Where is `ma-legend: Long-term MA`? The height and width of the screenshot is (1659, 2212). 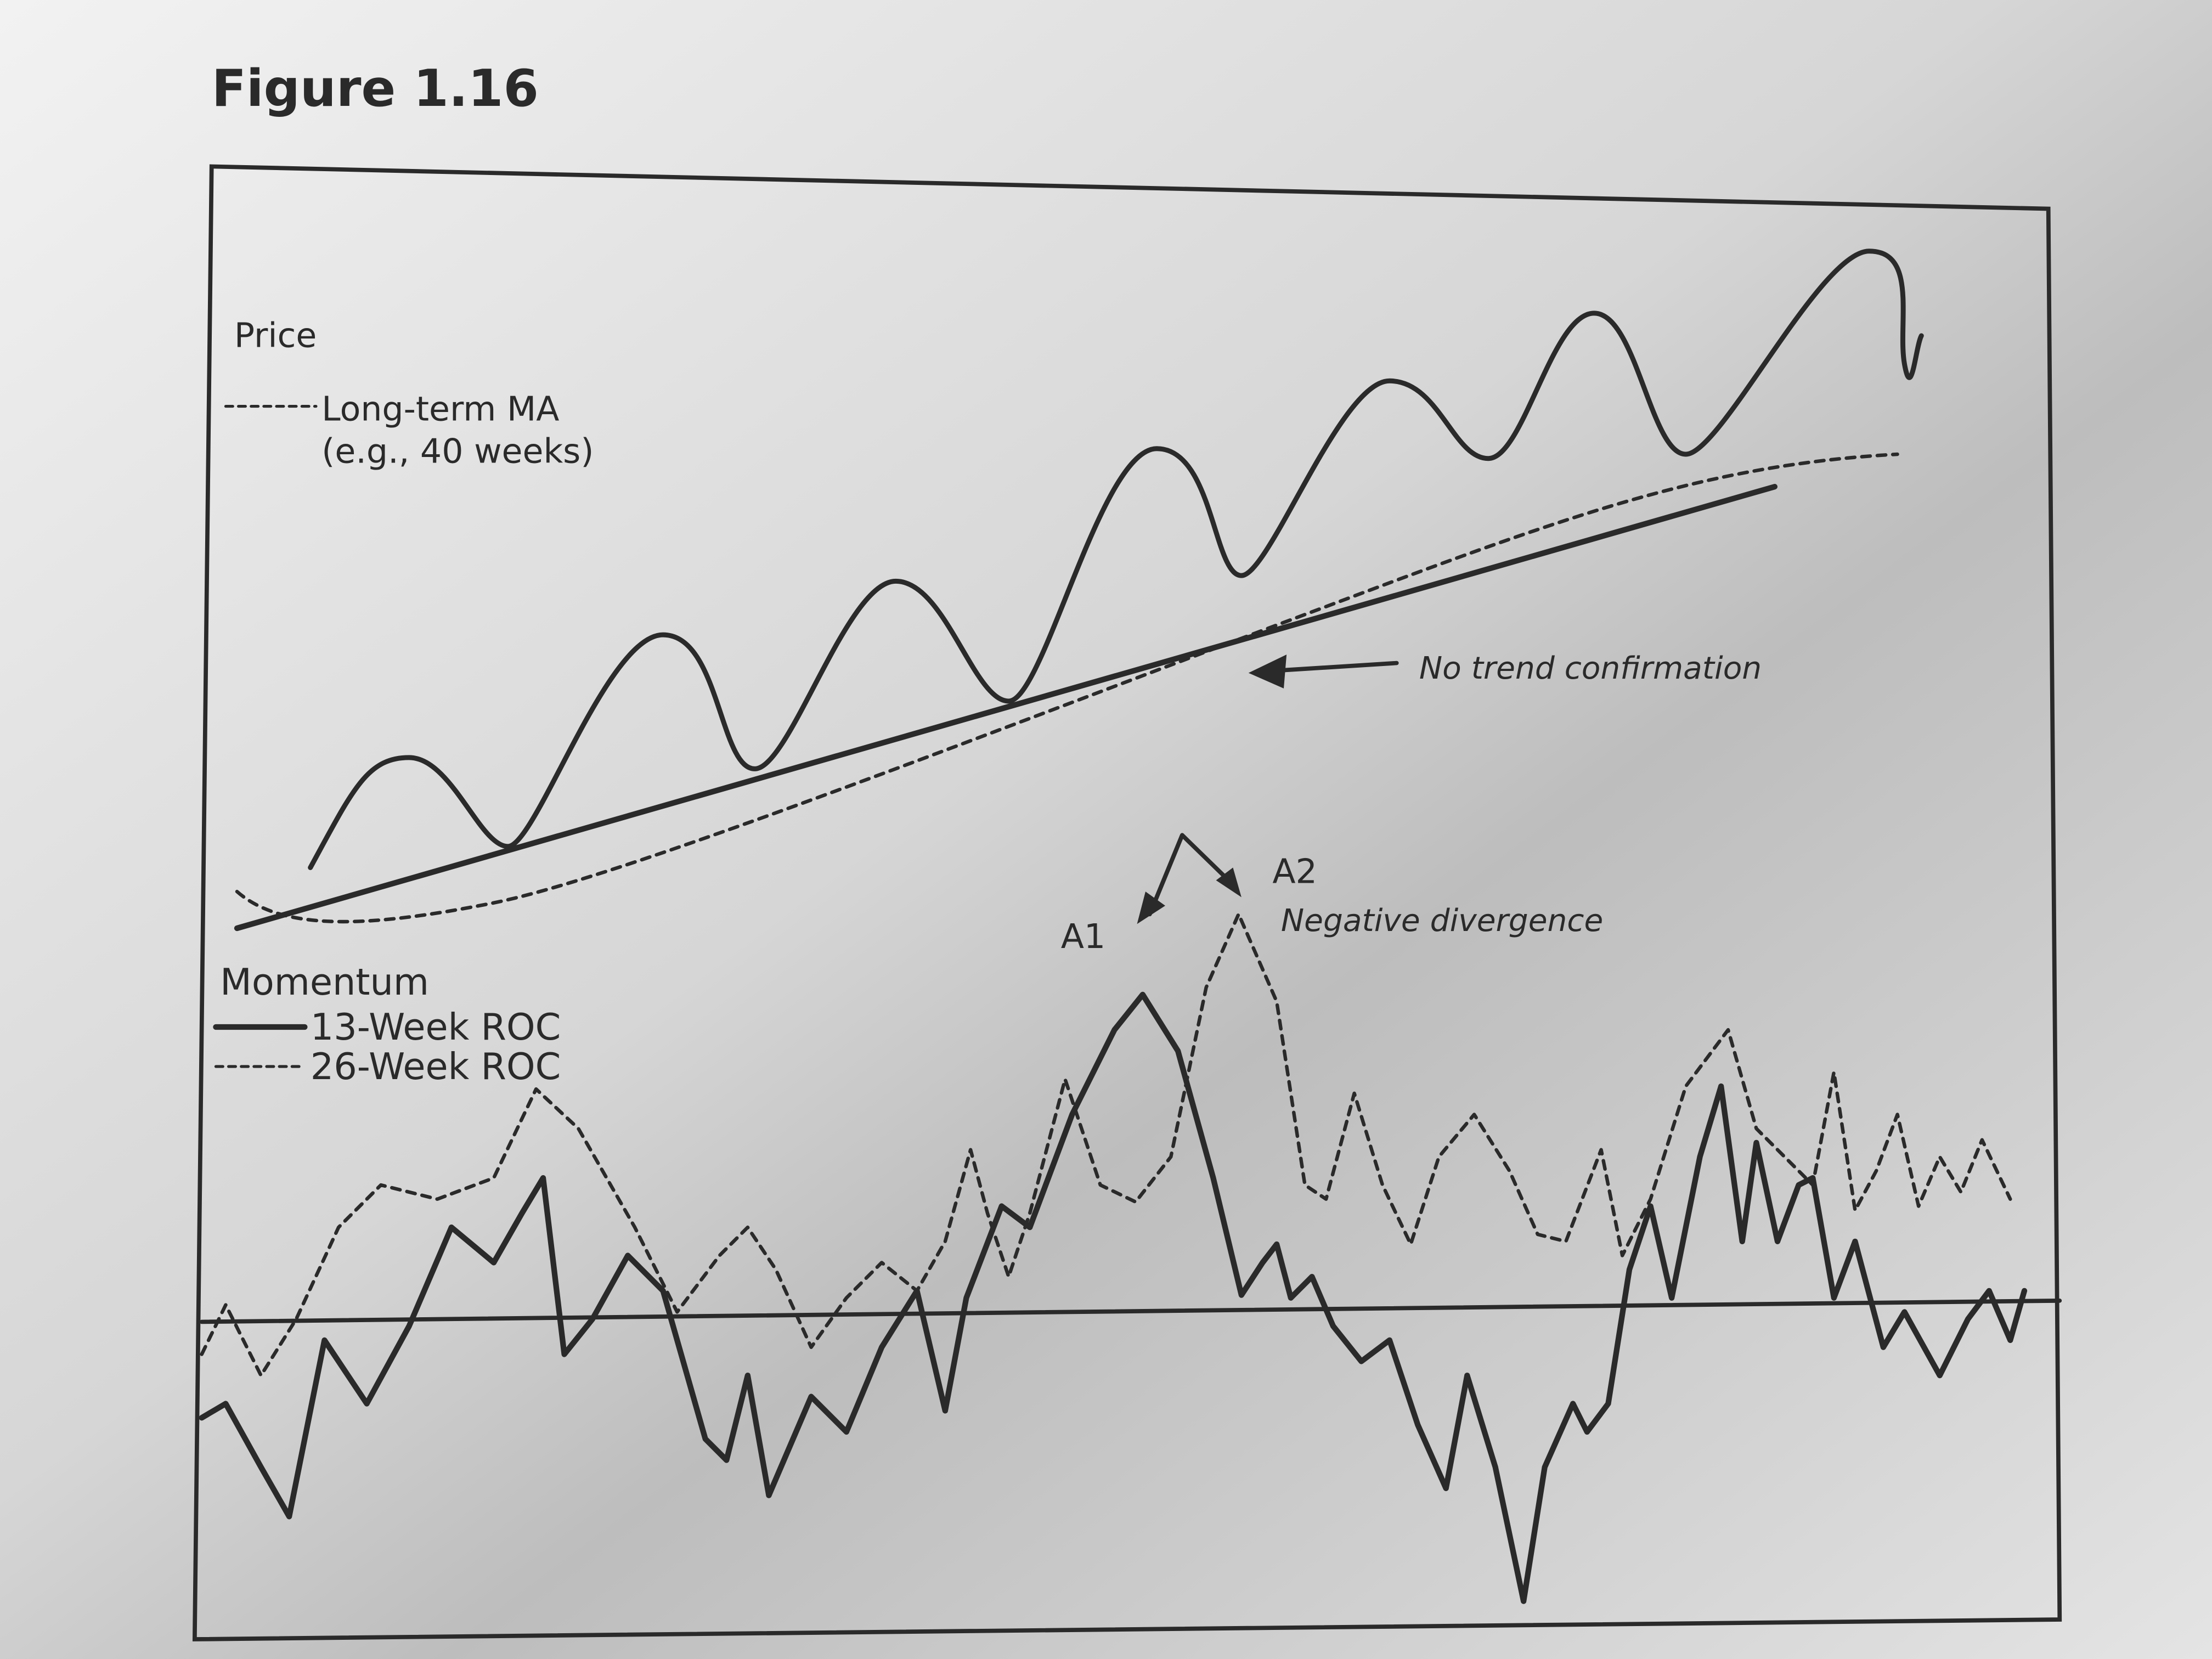 ma-legend: Long-term MA is located at coordinates (440, 409).